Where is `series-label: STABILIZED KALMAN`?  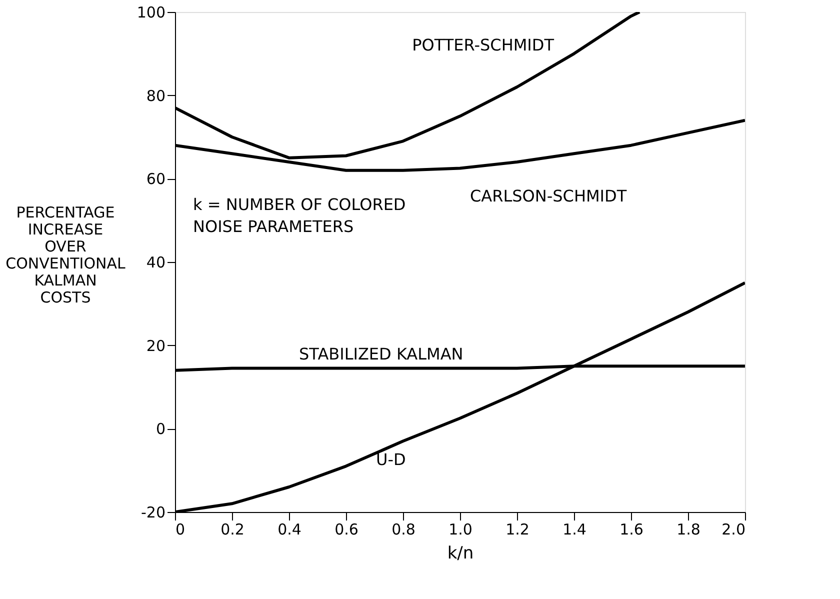
series-label: STABILIZED KALMAN is located at coordinates (381, 354).